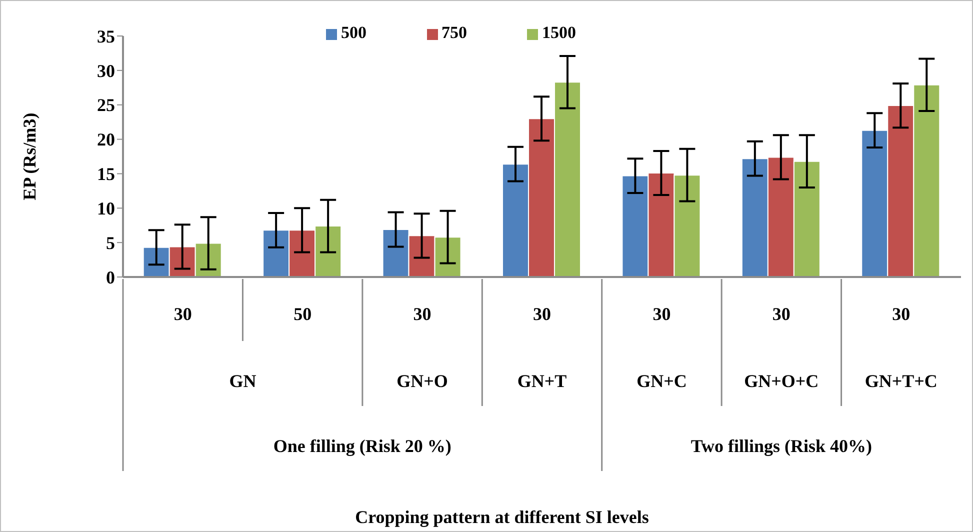  What do you see at coordinates (106, 70) in the screenshot?
I see `y-tick-label: 30` at bounding box center [106, 70].